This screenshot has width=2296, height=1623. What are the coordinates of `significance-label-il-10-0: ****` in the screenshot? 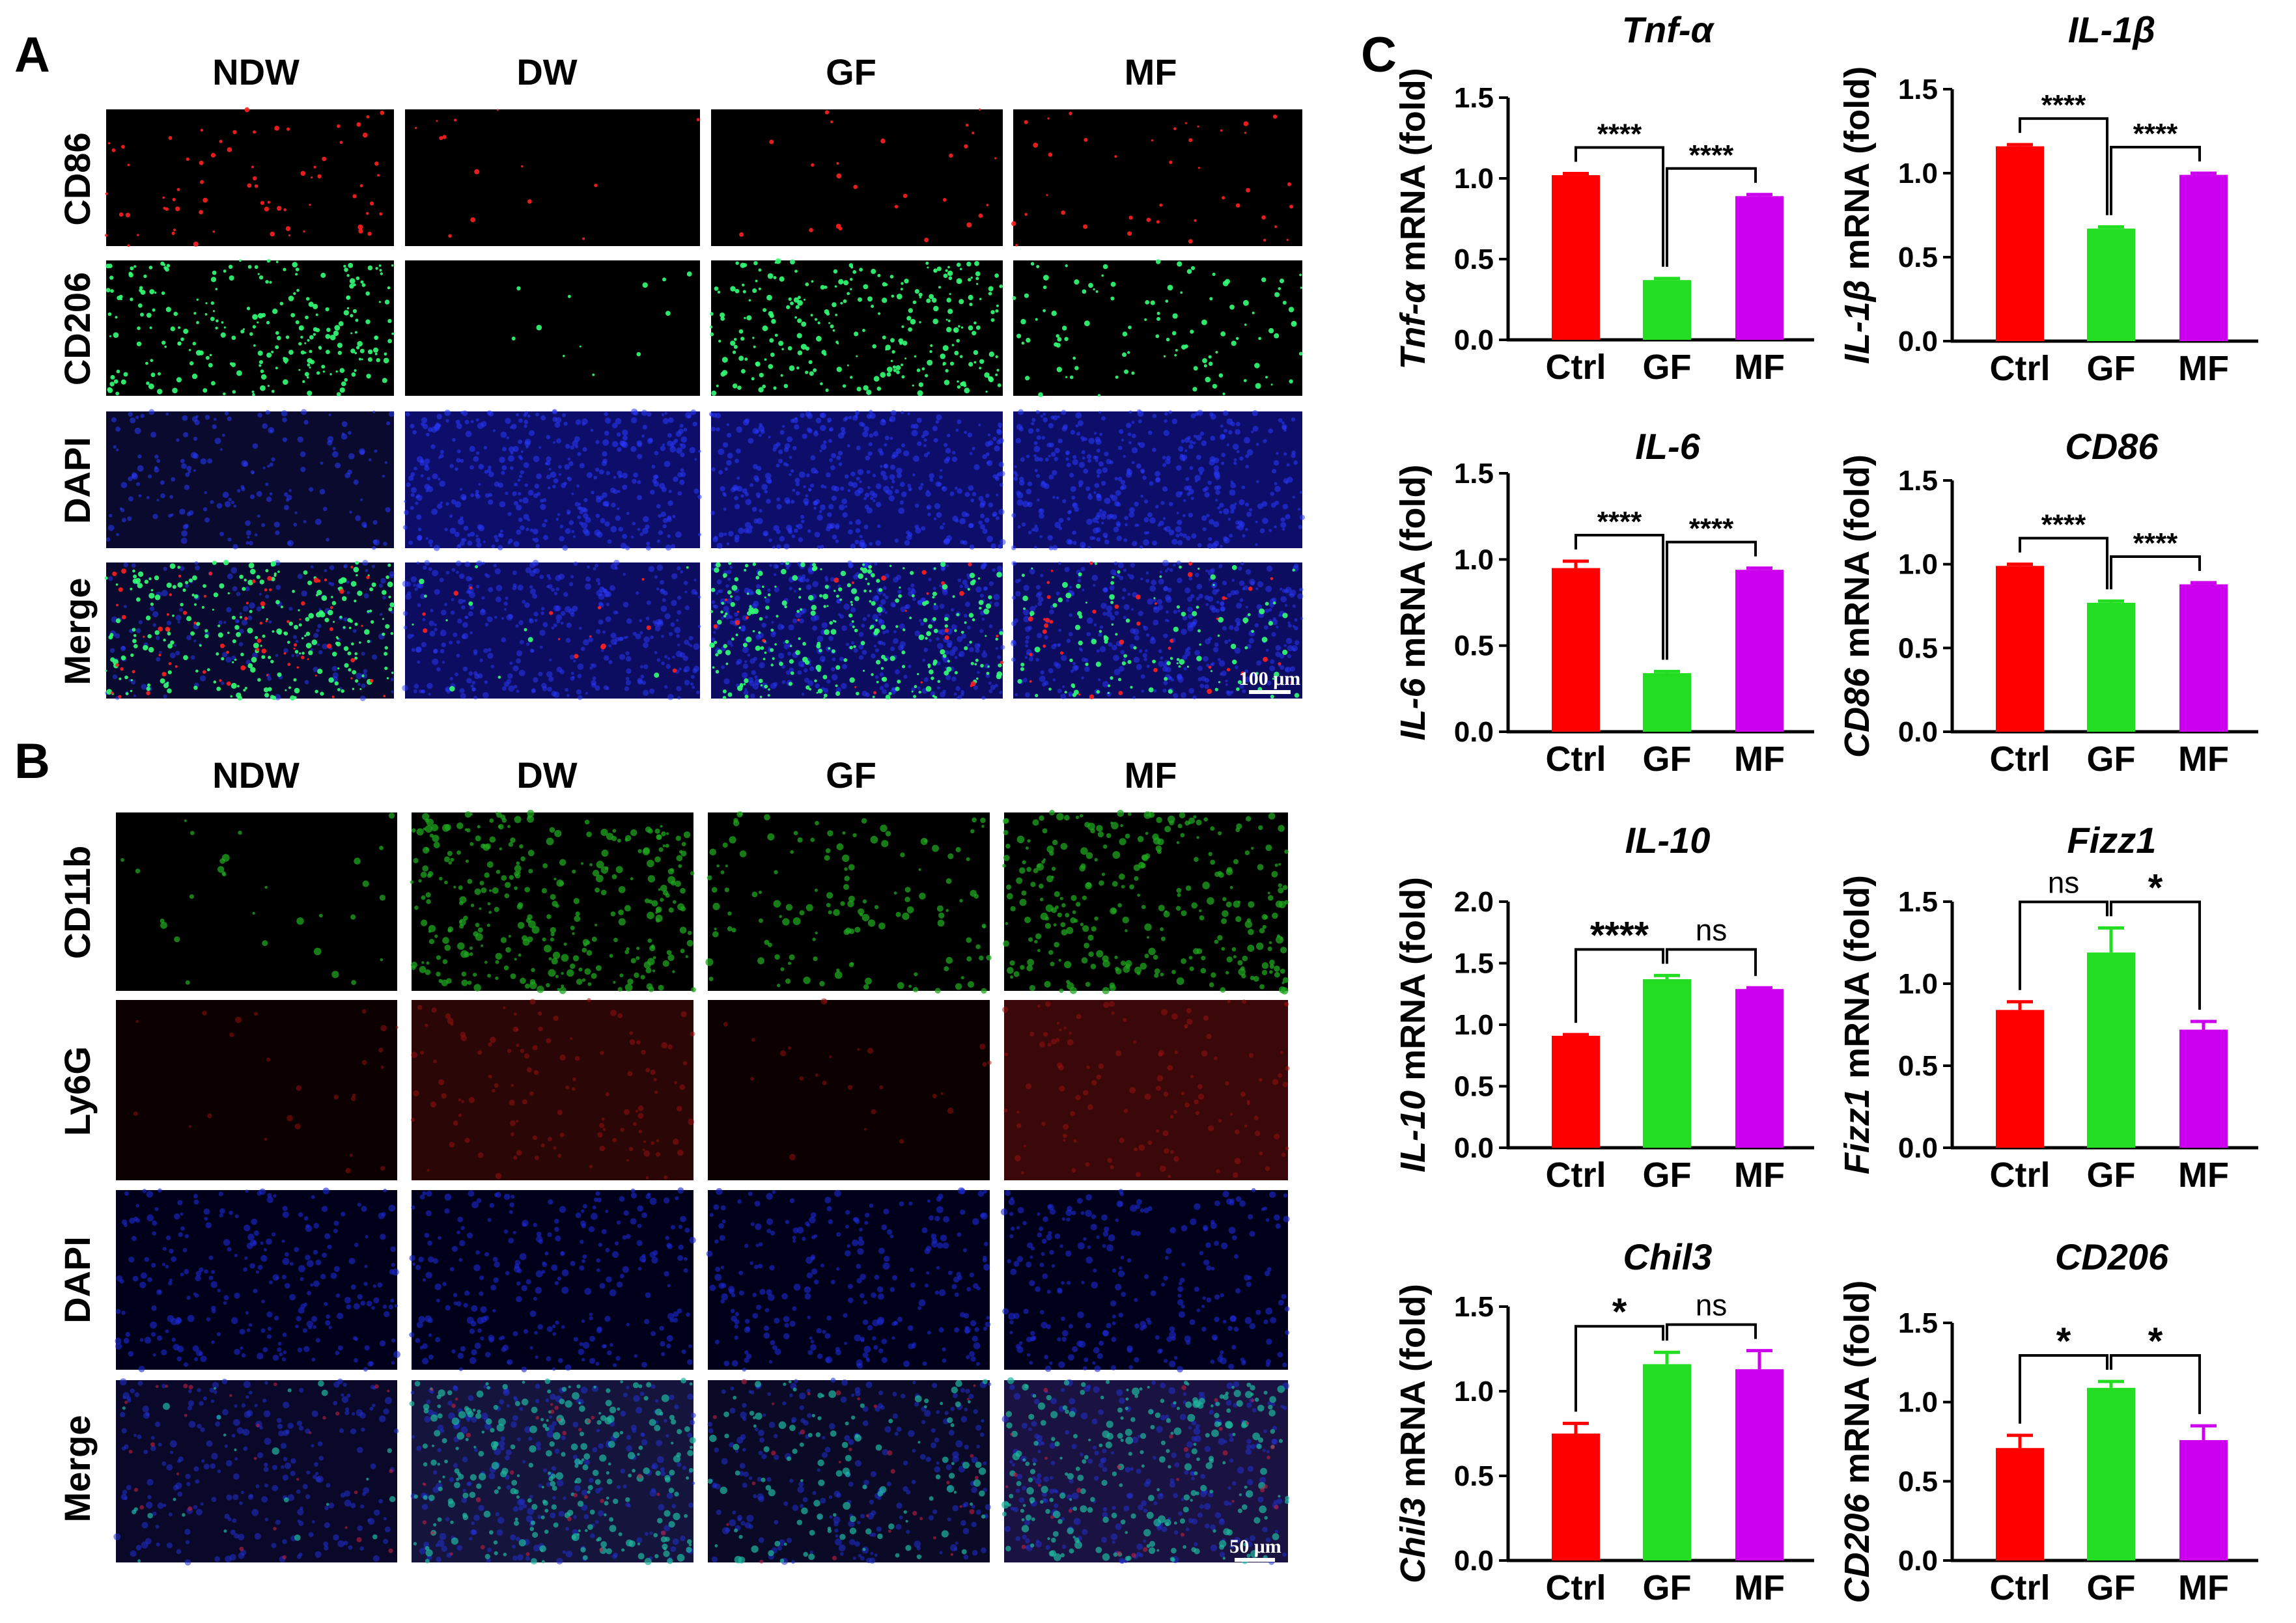 It's located at (1620, 935).